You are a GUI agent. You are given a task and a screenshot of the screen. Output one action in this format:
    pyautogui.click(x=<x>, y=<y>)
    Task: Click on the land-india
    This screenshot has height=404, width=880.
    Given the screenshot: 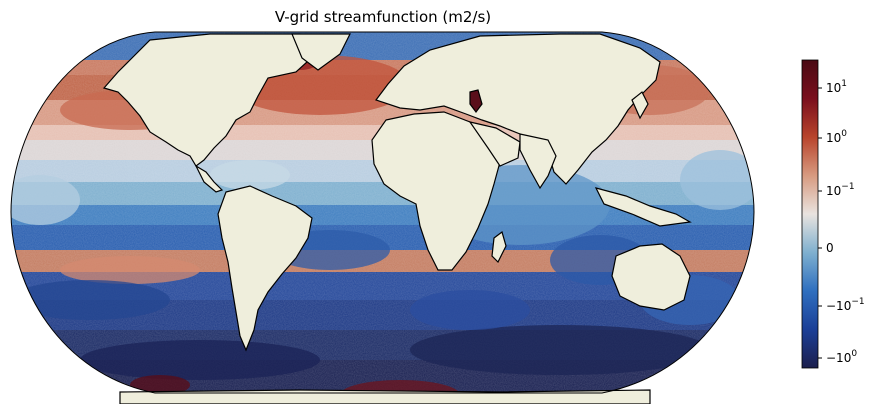 What is the action you would take?
    pyautogui.click(x=538, y=161)
    